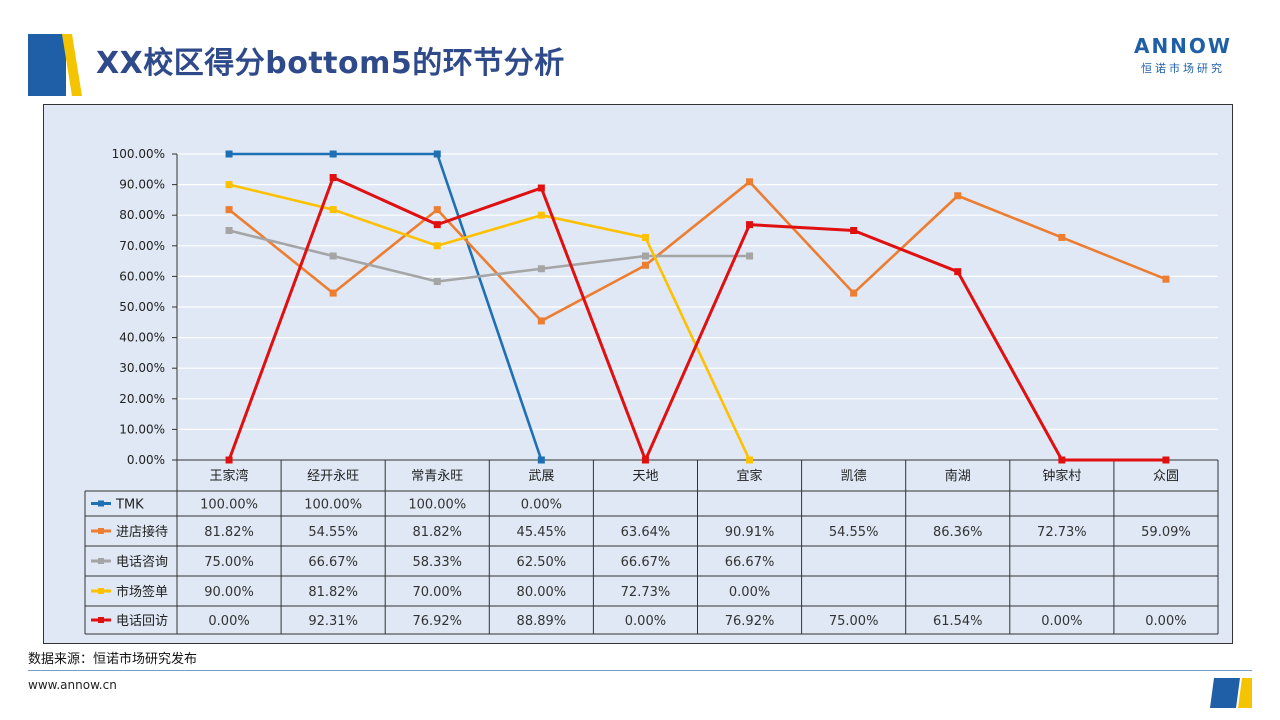 The image size is (1280, 720). Describe the element at coordinates (142, 592) in the screenshot. I see `legend-label: 市场签单` at that location.